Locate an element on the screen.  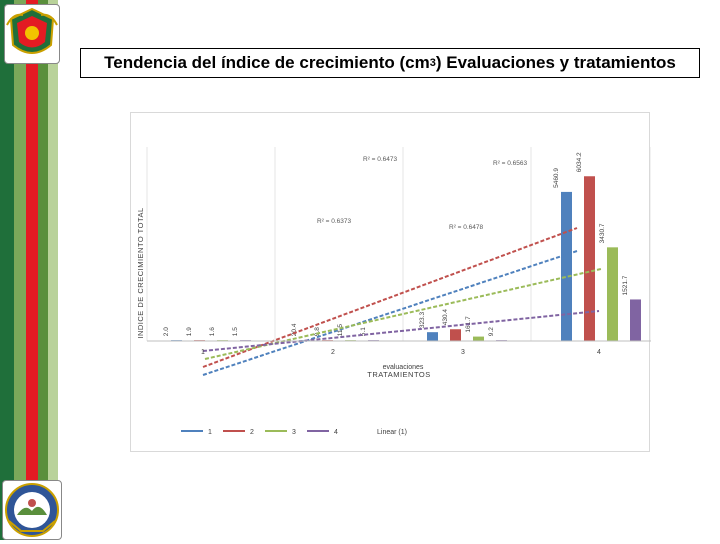
bar-value-label: 5.1 is located at coordinates (363, 331).